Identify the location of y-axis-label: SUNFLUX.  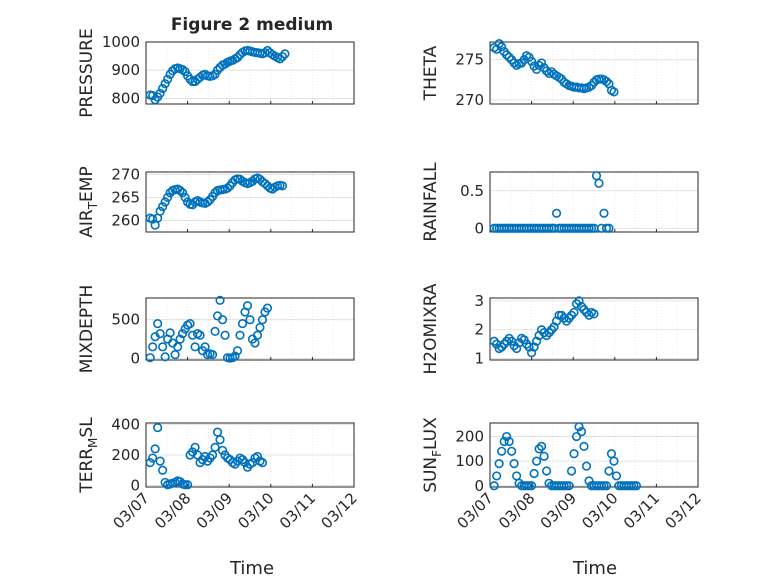
(432, 455).